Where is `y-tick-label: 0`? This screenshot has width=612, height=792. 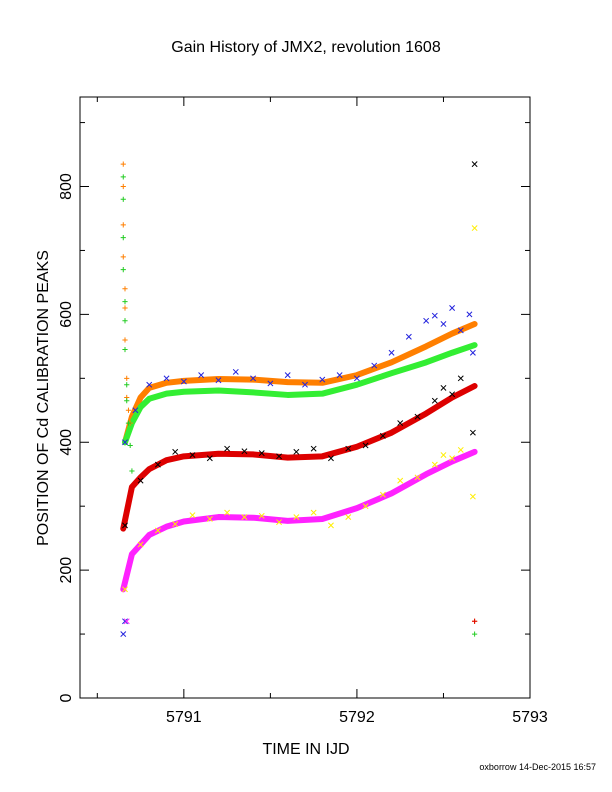 y-tick-label: 0 is located at coordinates (66, 697).